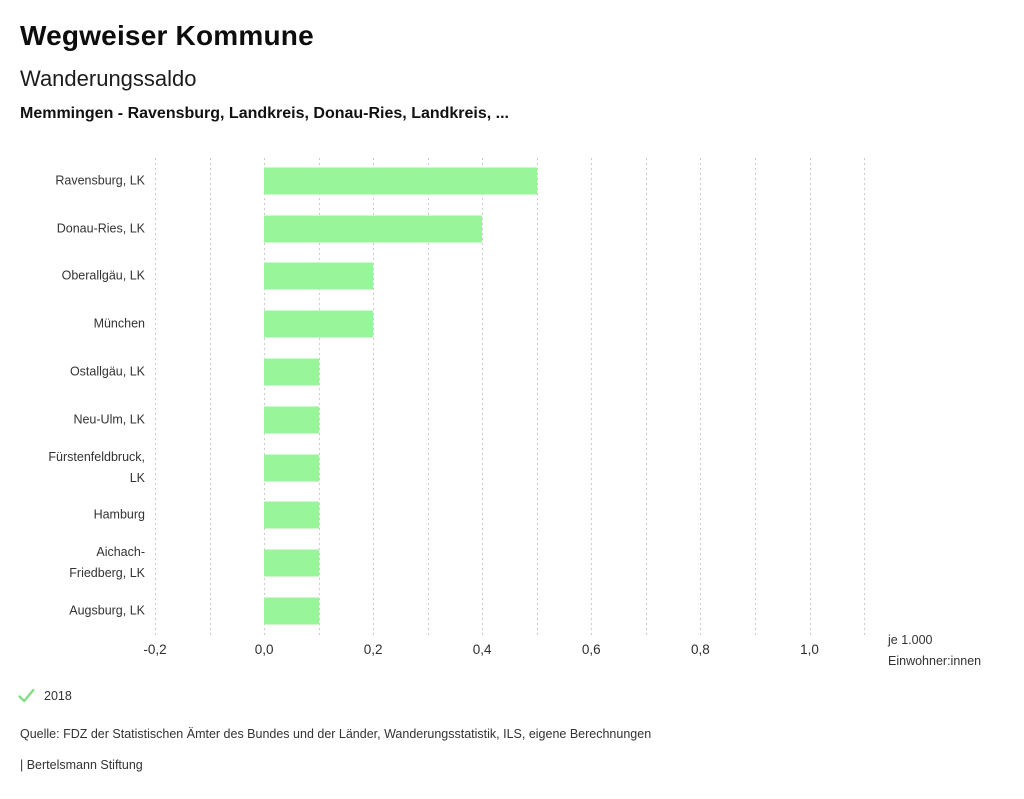  What do you see at coordinates (96, 456) in the screenshot?
I see `category-label-line: Fürstenfeldbruck,` at bounding box center [96, 456].